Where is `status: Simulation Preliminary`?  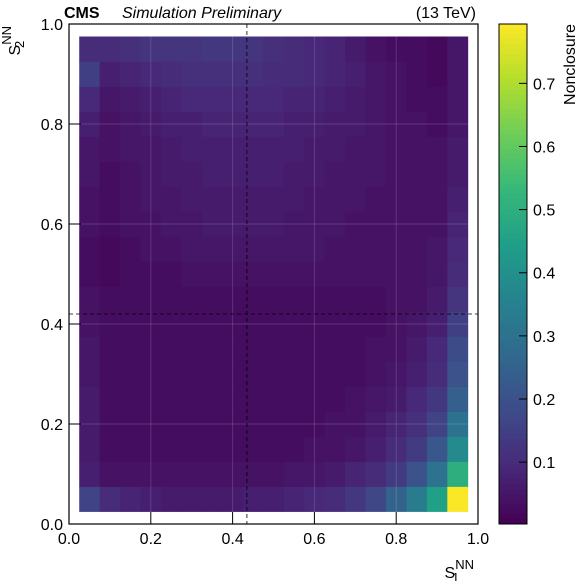
status: Simulation Preliminary is located at coordinates (202, 13).